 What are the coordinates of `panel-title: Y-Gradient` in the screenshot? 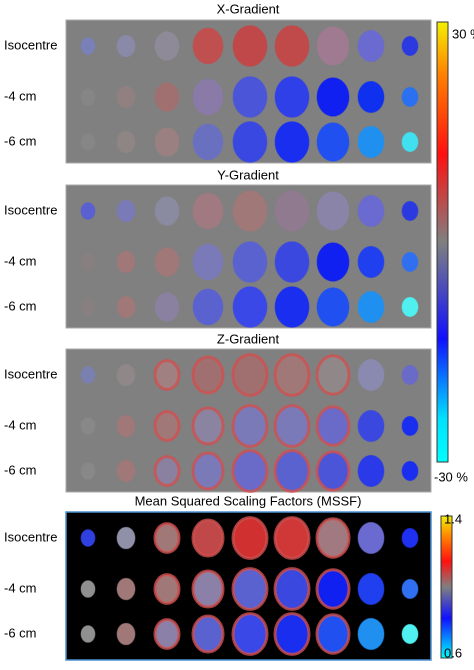 It's located at (248, 174).